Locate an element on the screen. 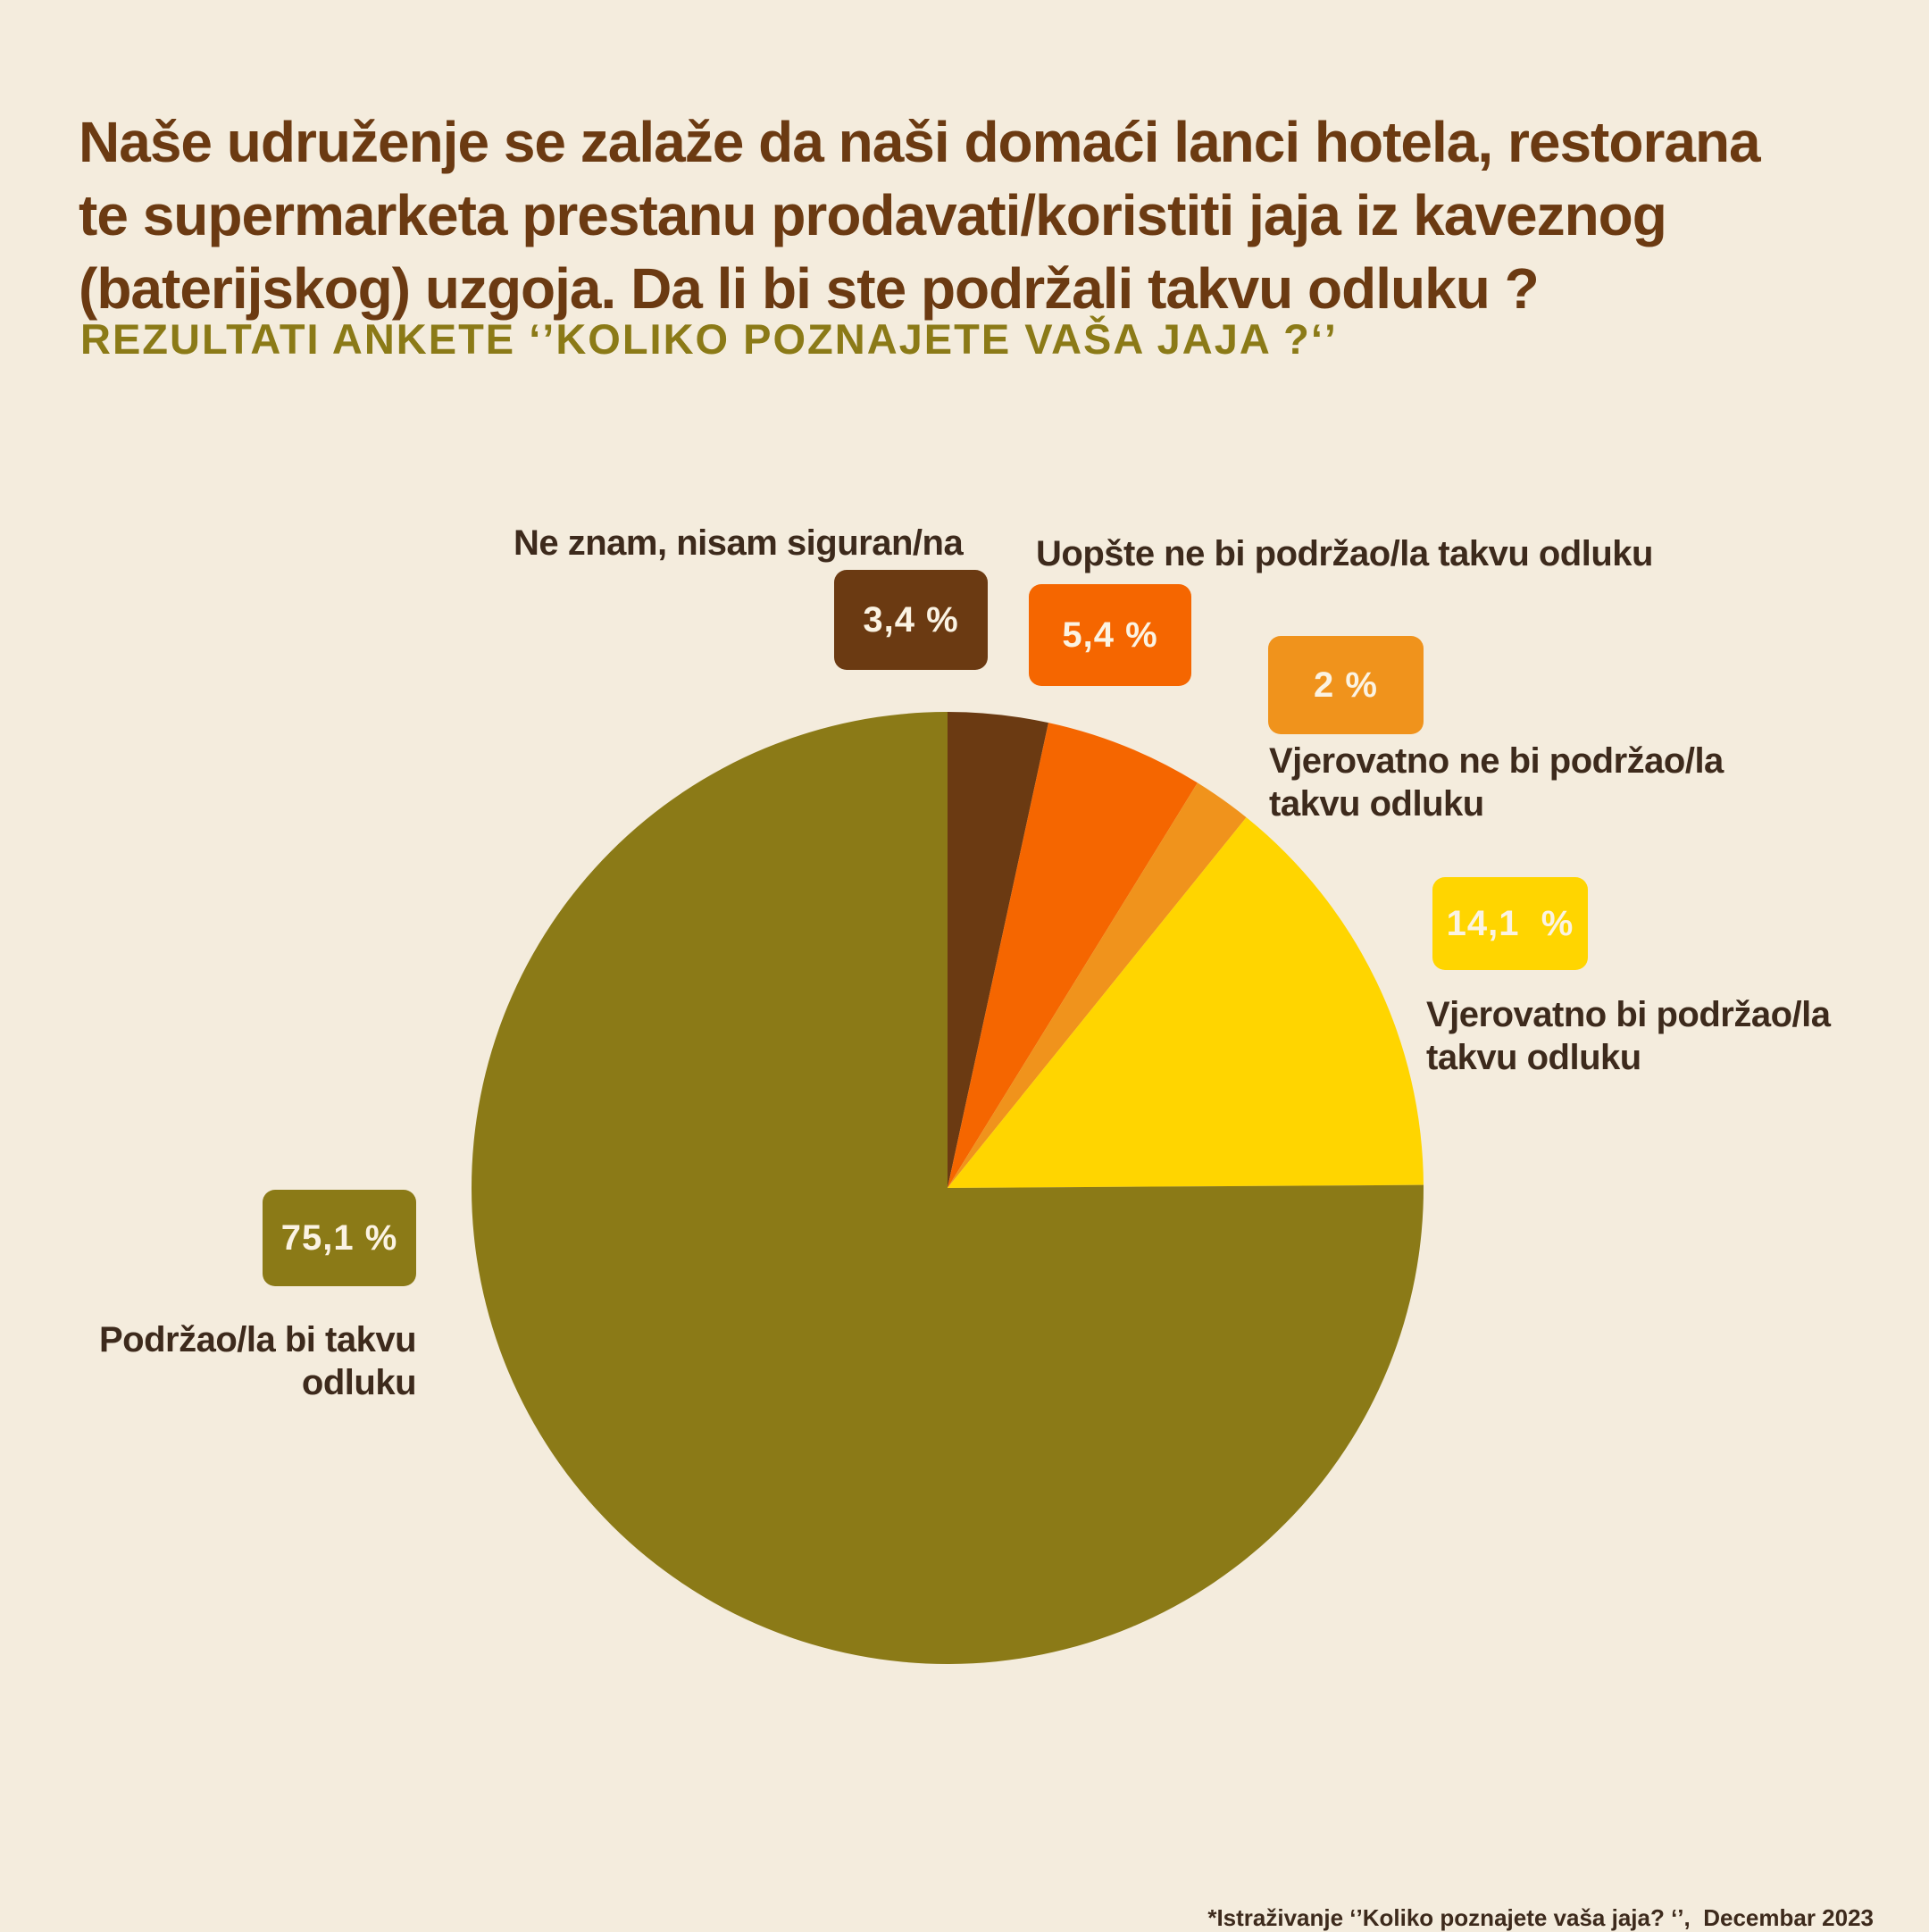 This screenshot has width=1929, height=1932. slice-label-ne-znam: Ne znam, nisam siguran/na is located at coordinates (739, 543).